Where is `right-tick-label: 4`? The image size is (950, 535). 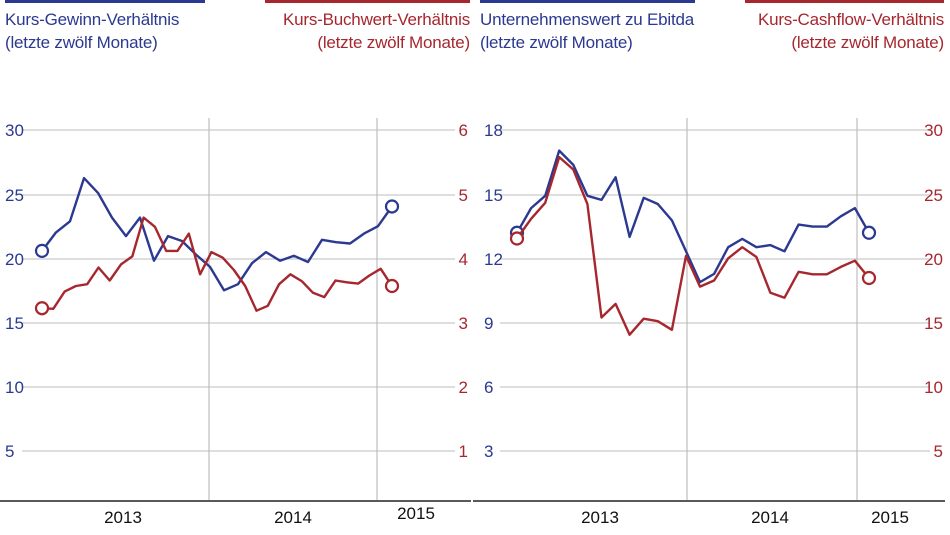
right-tick-label: 4 is located at coordinates (463, 259).